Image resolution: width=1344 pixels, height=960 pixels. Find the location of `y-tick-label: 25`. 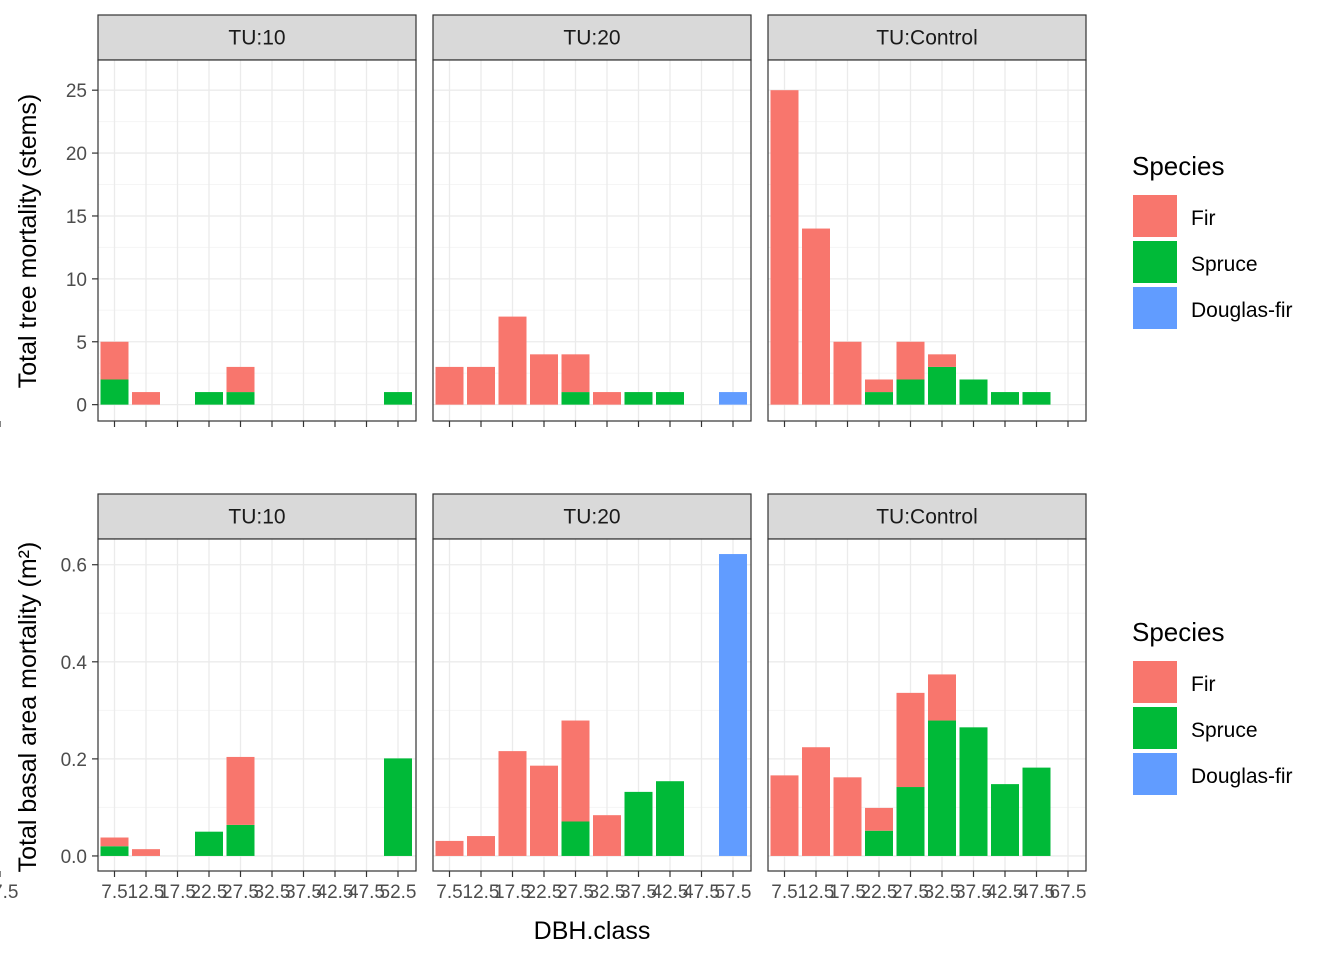

y-tick-label: 25 is located at coordinates (76, 91).